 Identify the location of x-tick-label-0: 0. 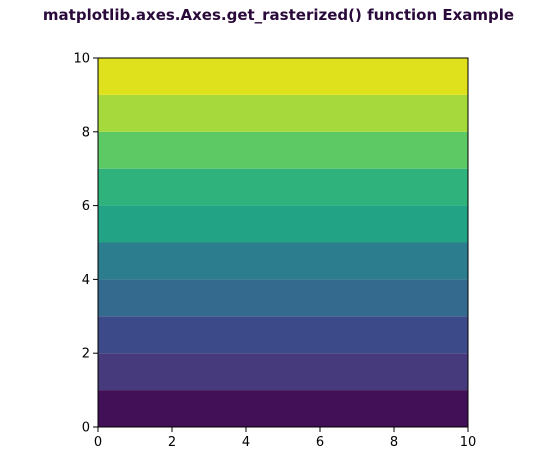
(98, 442).